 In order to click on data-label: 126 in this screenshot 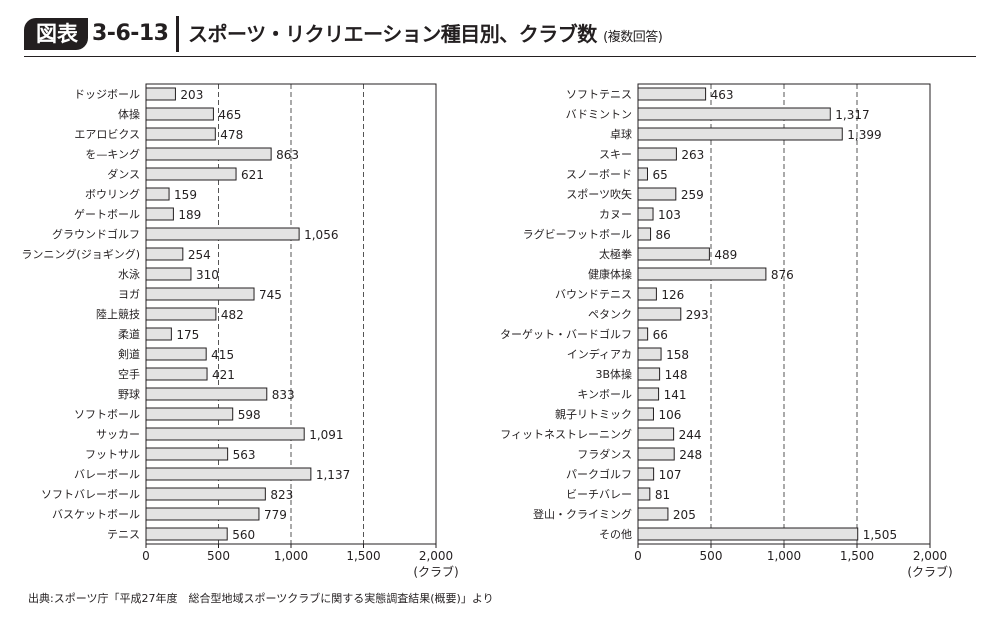, I will do `click(672, 295)`.